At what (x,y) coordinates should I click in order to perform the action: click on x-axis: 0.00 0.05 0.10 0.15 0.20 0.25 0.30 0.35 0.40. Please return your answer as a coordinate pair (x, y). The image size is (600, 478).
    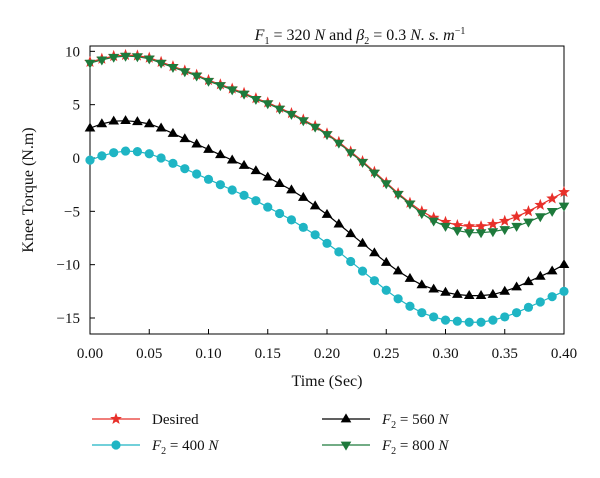
    Looking at the image, I should click on (327, 345).